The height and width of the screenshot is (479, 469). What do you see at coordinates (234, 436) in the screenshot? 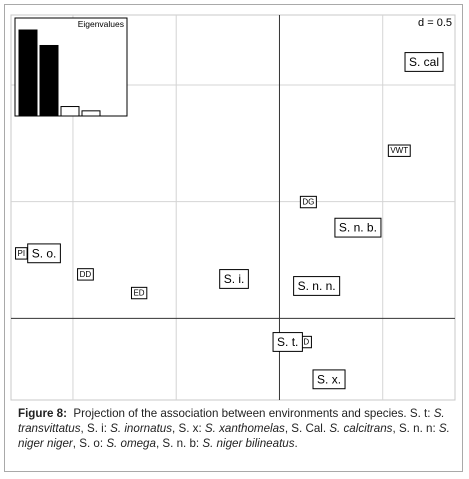
I see `caption-species-name: S. niger niger` at bounding box center [234, 436].